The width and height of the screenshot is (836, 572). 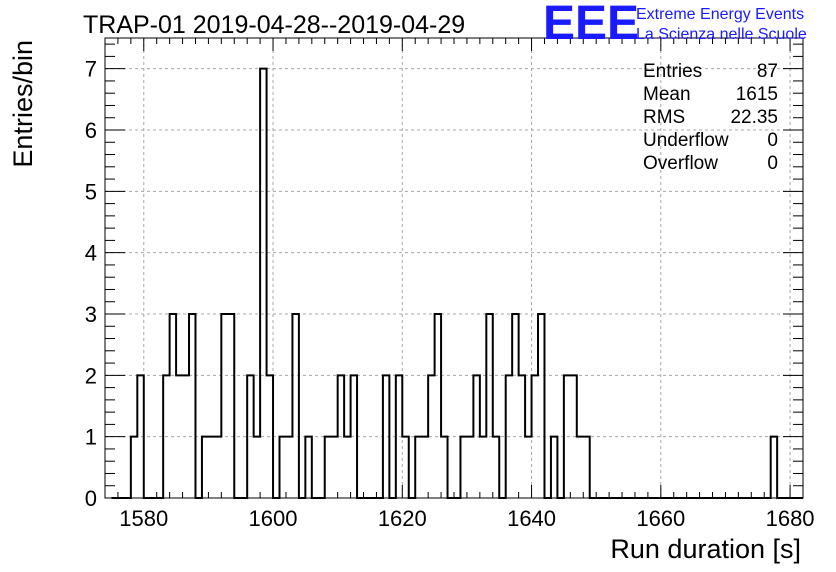 I want to click on stats-label: RMS, so click(x=664, y=117).